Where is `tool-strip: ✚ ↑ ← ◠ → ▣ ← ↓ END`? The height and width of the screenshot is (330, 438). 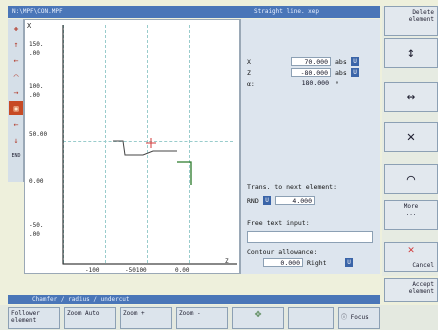 tool-strip: ✚ ↑ ← ◠ → ▣ ← ↓ END is located at coordinates (16, 100).